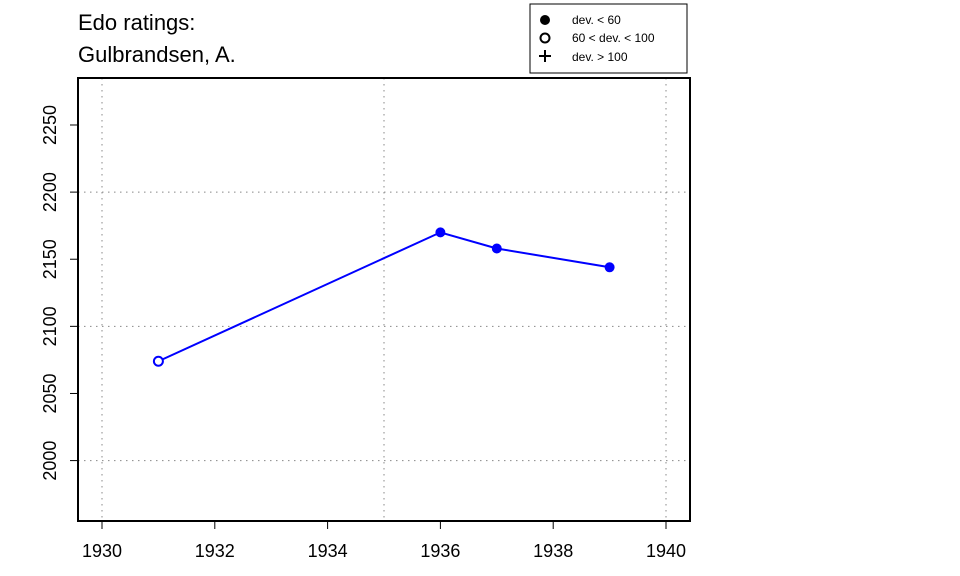 This screenshot has width=960, height=576. What do you see at coordinates (50, 192) in the screenshot?
I see `y-tick-label-4: 2200` at bounding box center [50, 192].